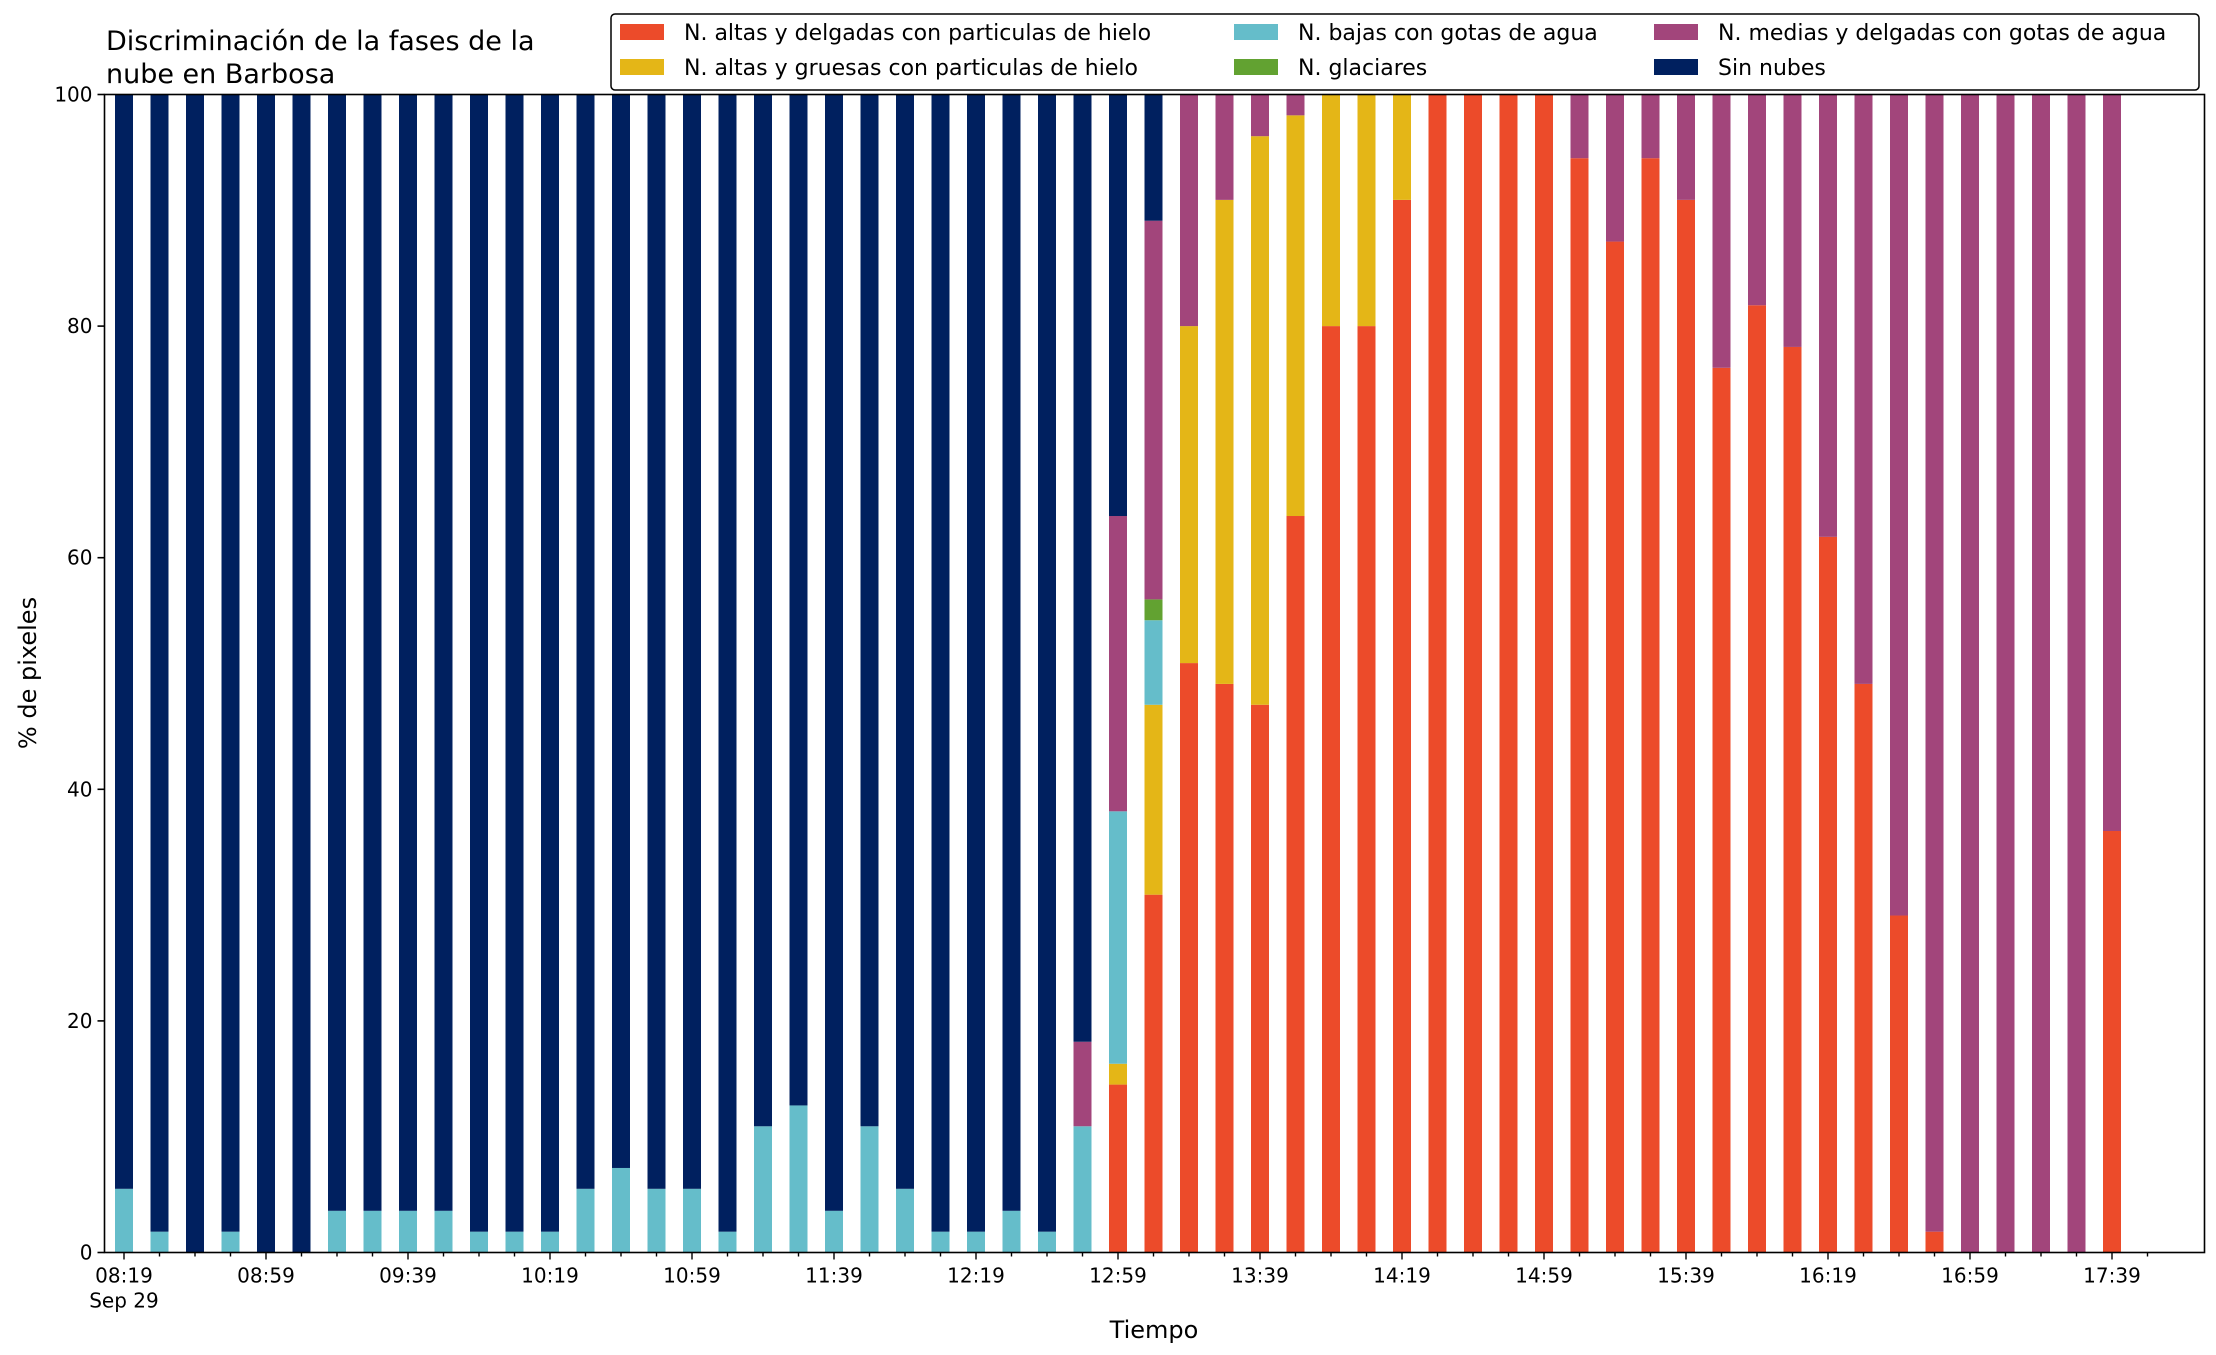  I want to click on x-tick-label-3: 10:19, so click(550, 1276).